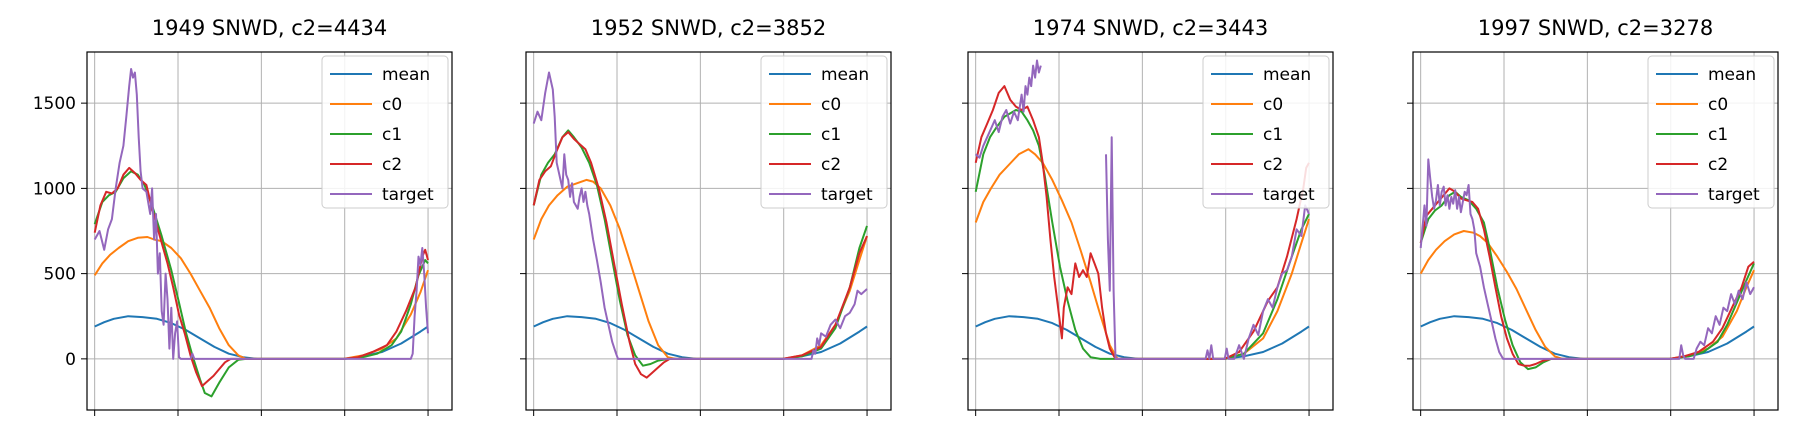  I want to click on chart-title: 1997 SNWD, c2=3278, so click(1595, 28).